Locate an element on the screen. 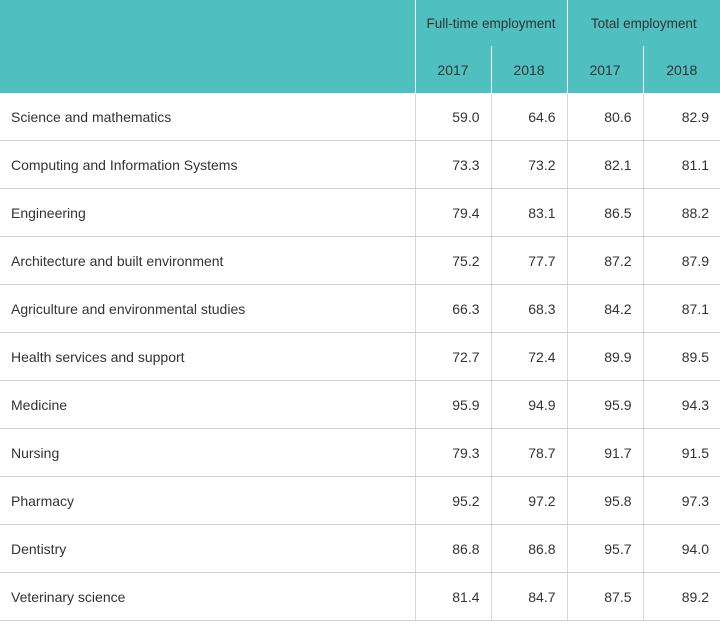  row-label: Dentistry is located at coordinates (207, 548).